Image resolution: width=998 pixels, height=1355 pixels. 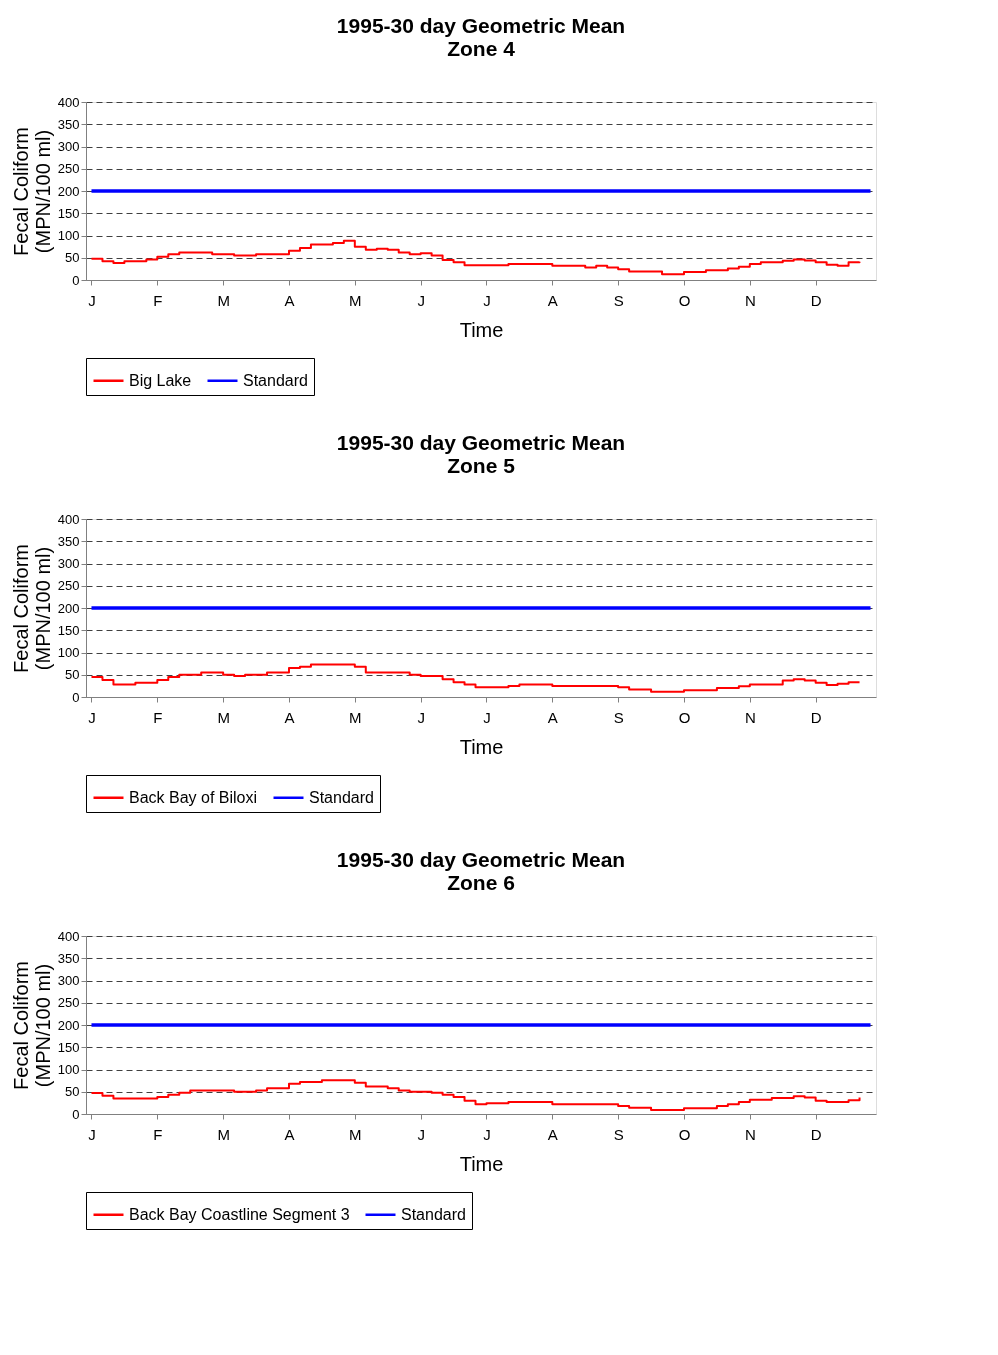 What do you see at coordinates (481, 37) in the screenshot?
I see `chart-title: 1995-30 day Geometric Mean Zone 4` at bounding box center [481, 37].